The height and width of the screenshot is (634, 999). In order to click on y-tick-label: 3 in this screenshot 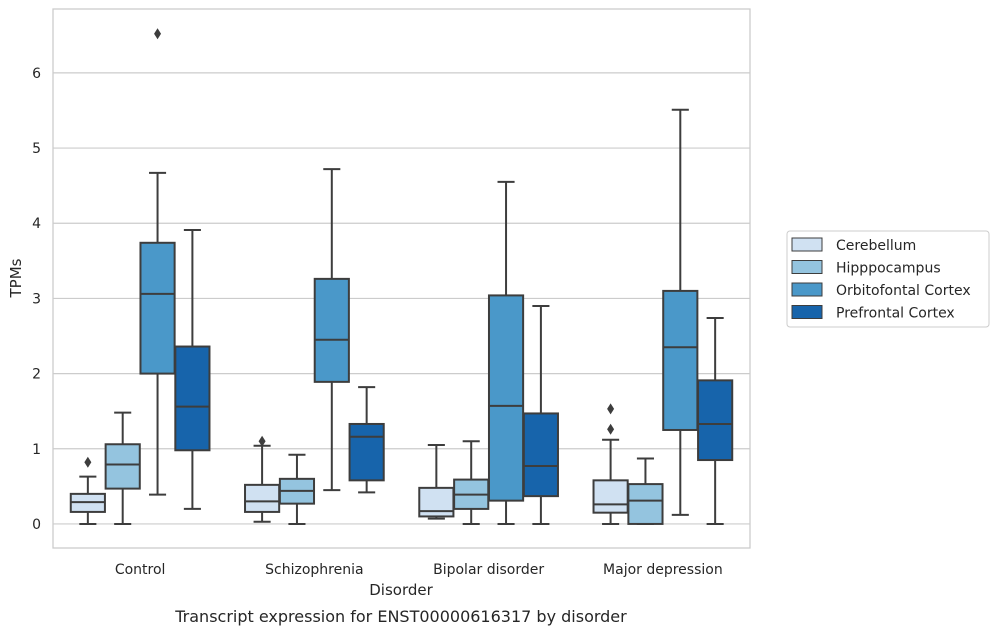, I will do `click(36, 299)`.